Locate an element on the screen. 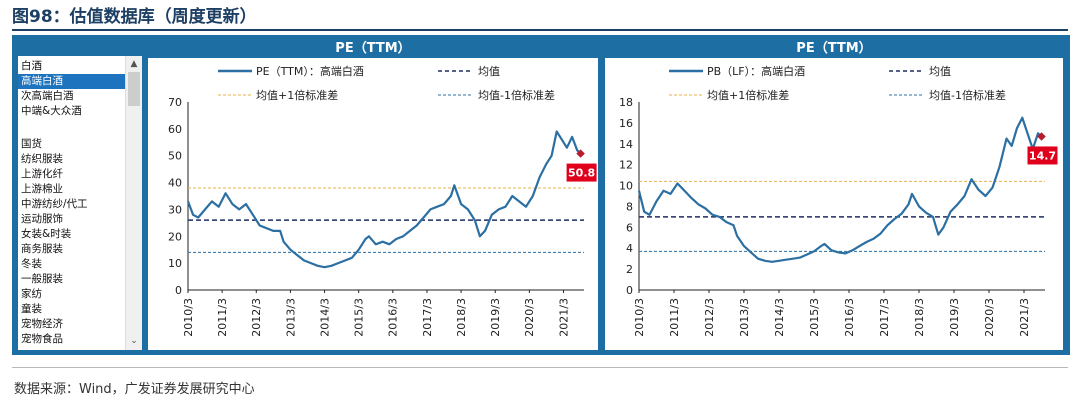 The height and width of the screenshot is (404, 1080). legend-series-label: PE（TTM）：高端白酒 is located at coordinates (310, 71).